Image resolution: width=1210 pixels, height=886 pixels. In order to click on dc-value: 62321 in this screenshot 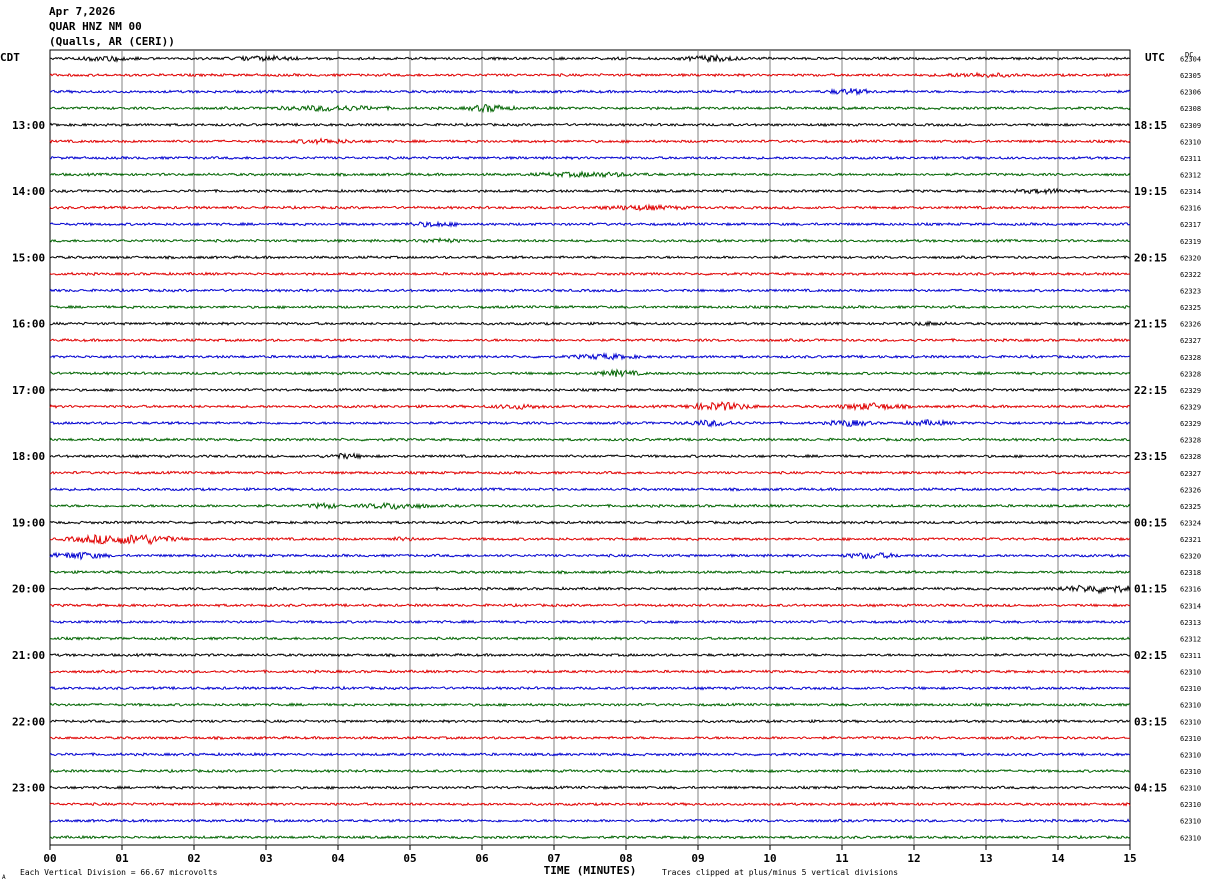, I will do `click(1190, 540)`.